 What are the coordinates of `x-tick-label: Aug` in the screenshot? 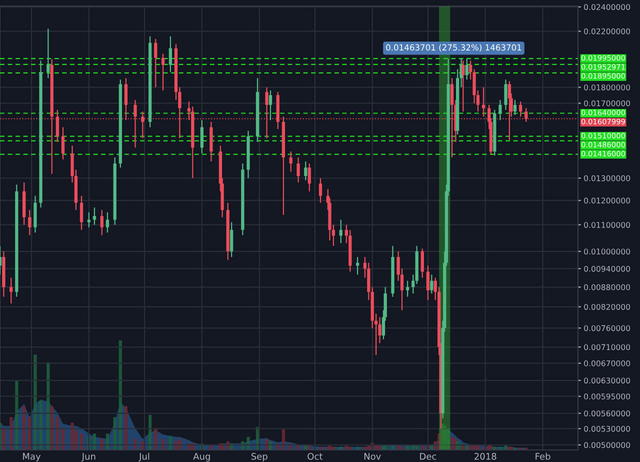 It's located at (201, 457).